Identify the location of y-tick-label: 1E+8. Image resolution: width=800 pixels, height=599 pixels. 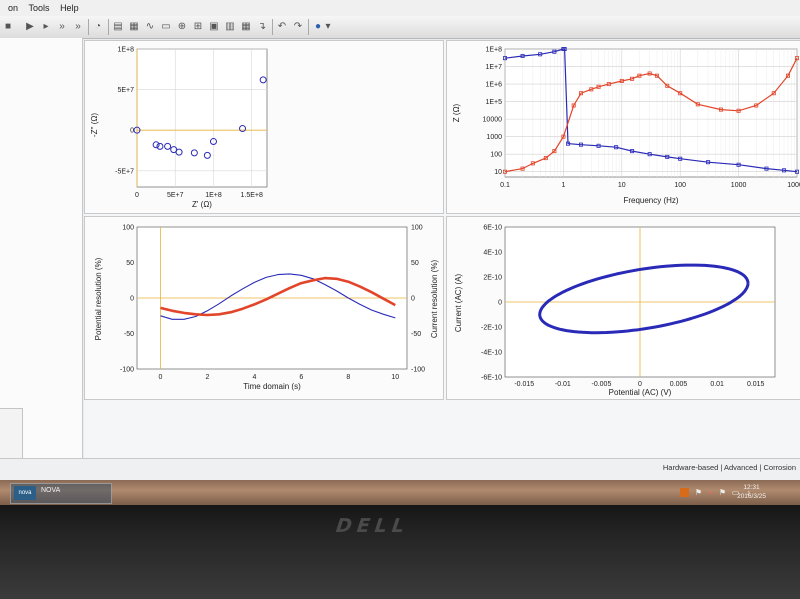
(493, 50).